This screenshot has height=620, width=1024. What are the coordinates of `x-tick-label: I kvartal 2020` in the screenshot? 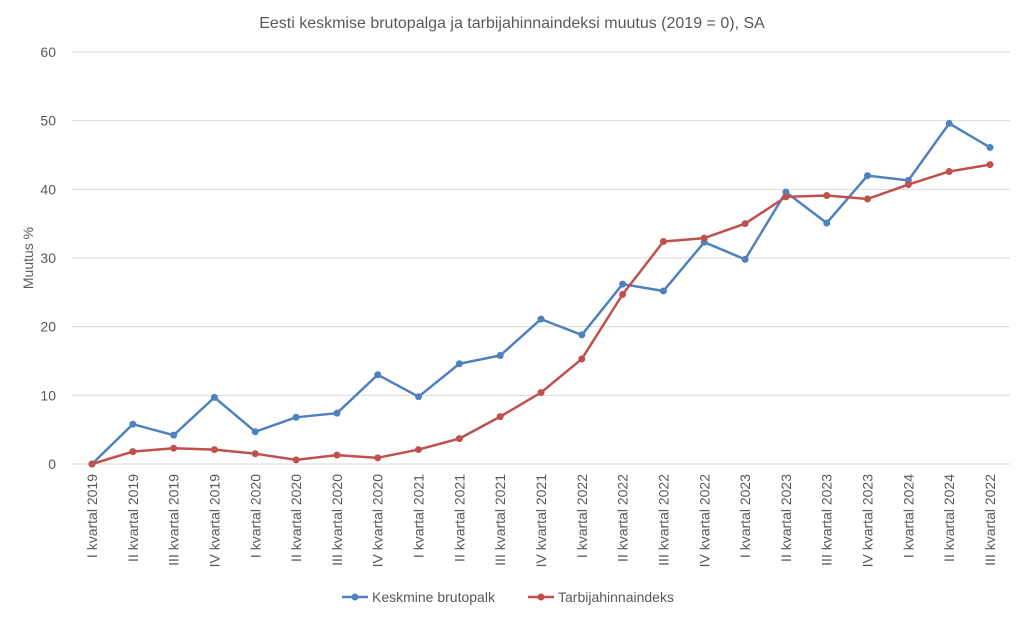 It's located at (255, 516).